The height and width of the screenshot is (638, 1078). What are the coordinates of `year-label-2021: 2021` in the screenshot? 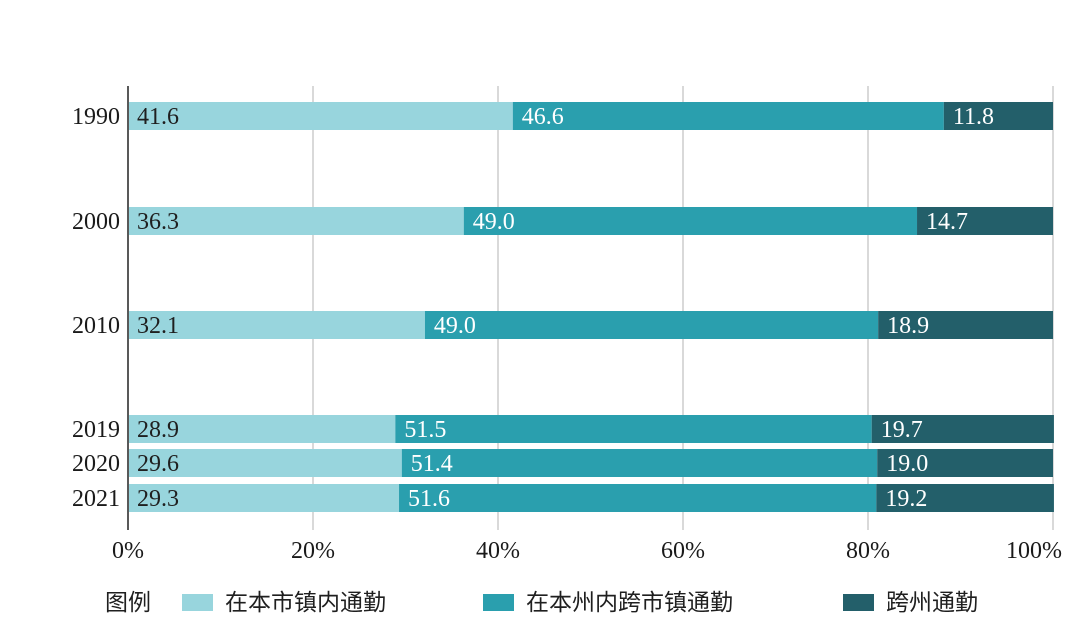 It's located at (96, 499).